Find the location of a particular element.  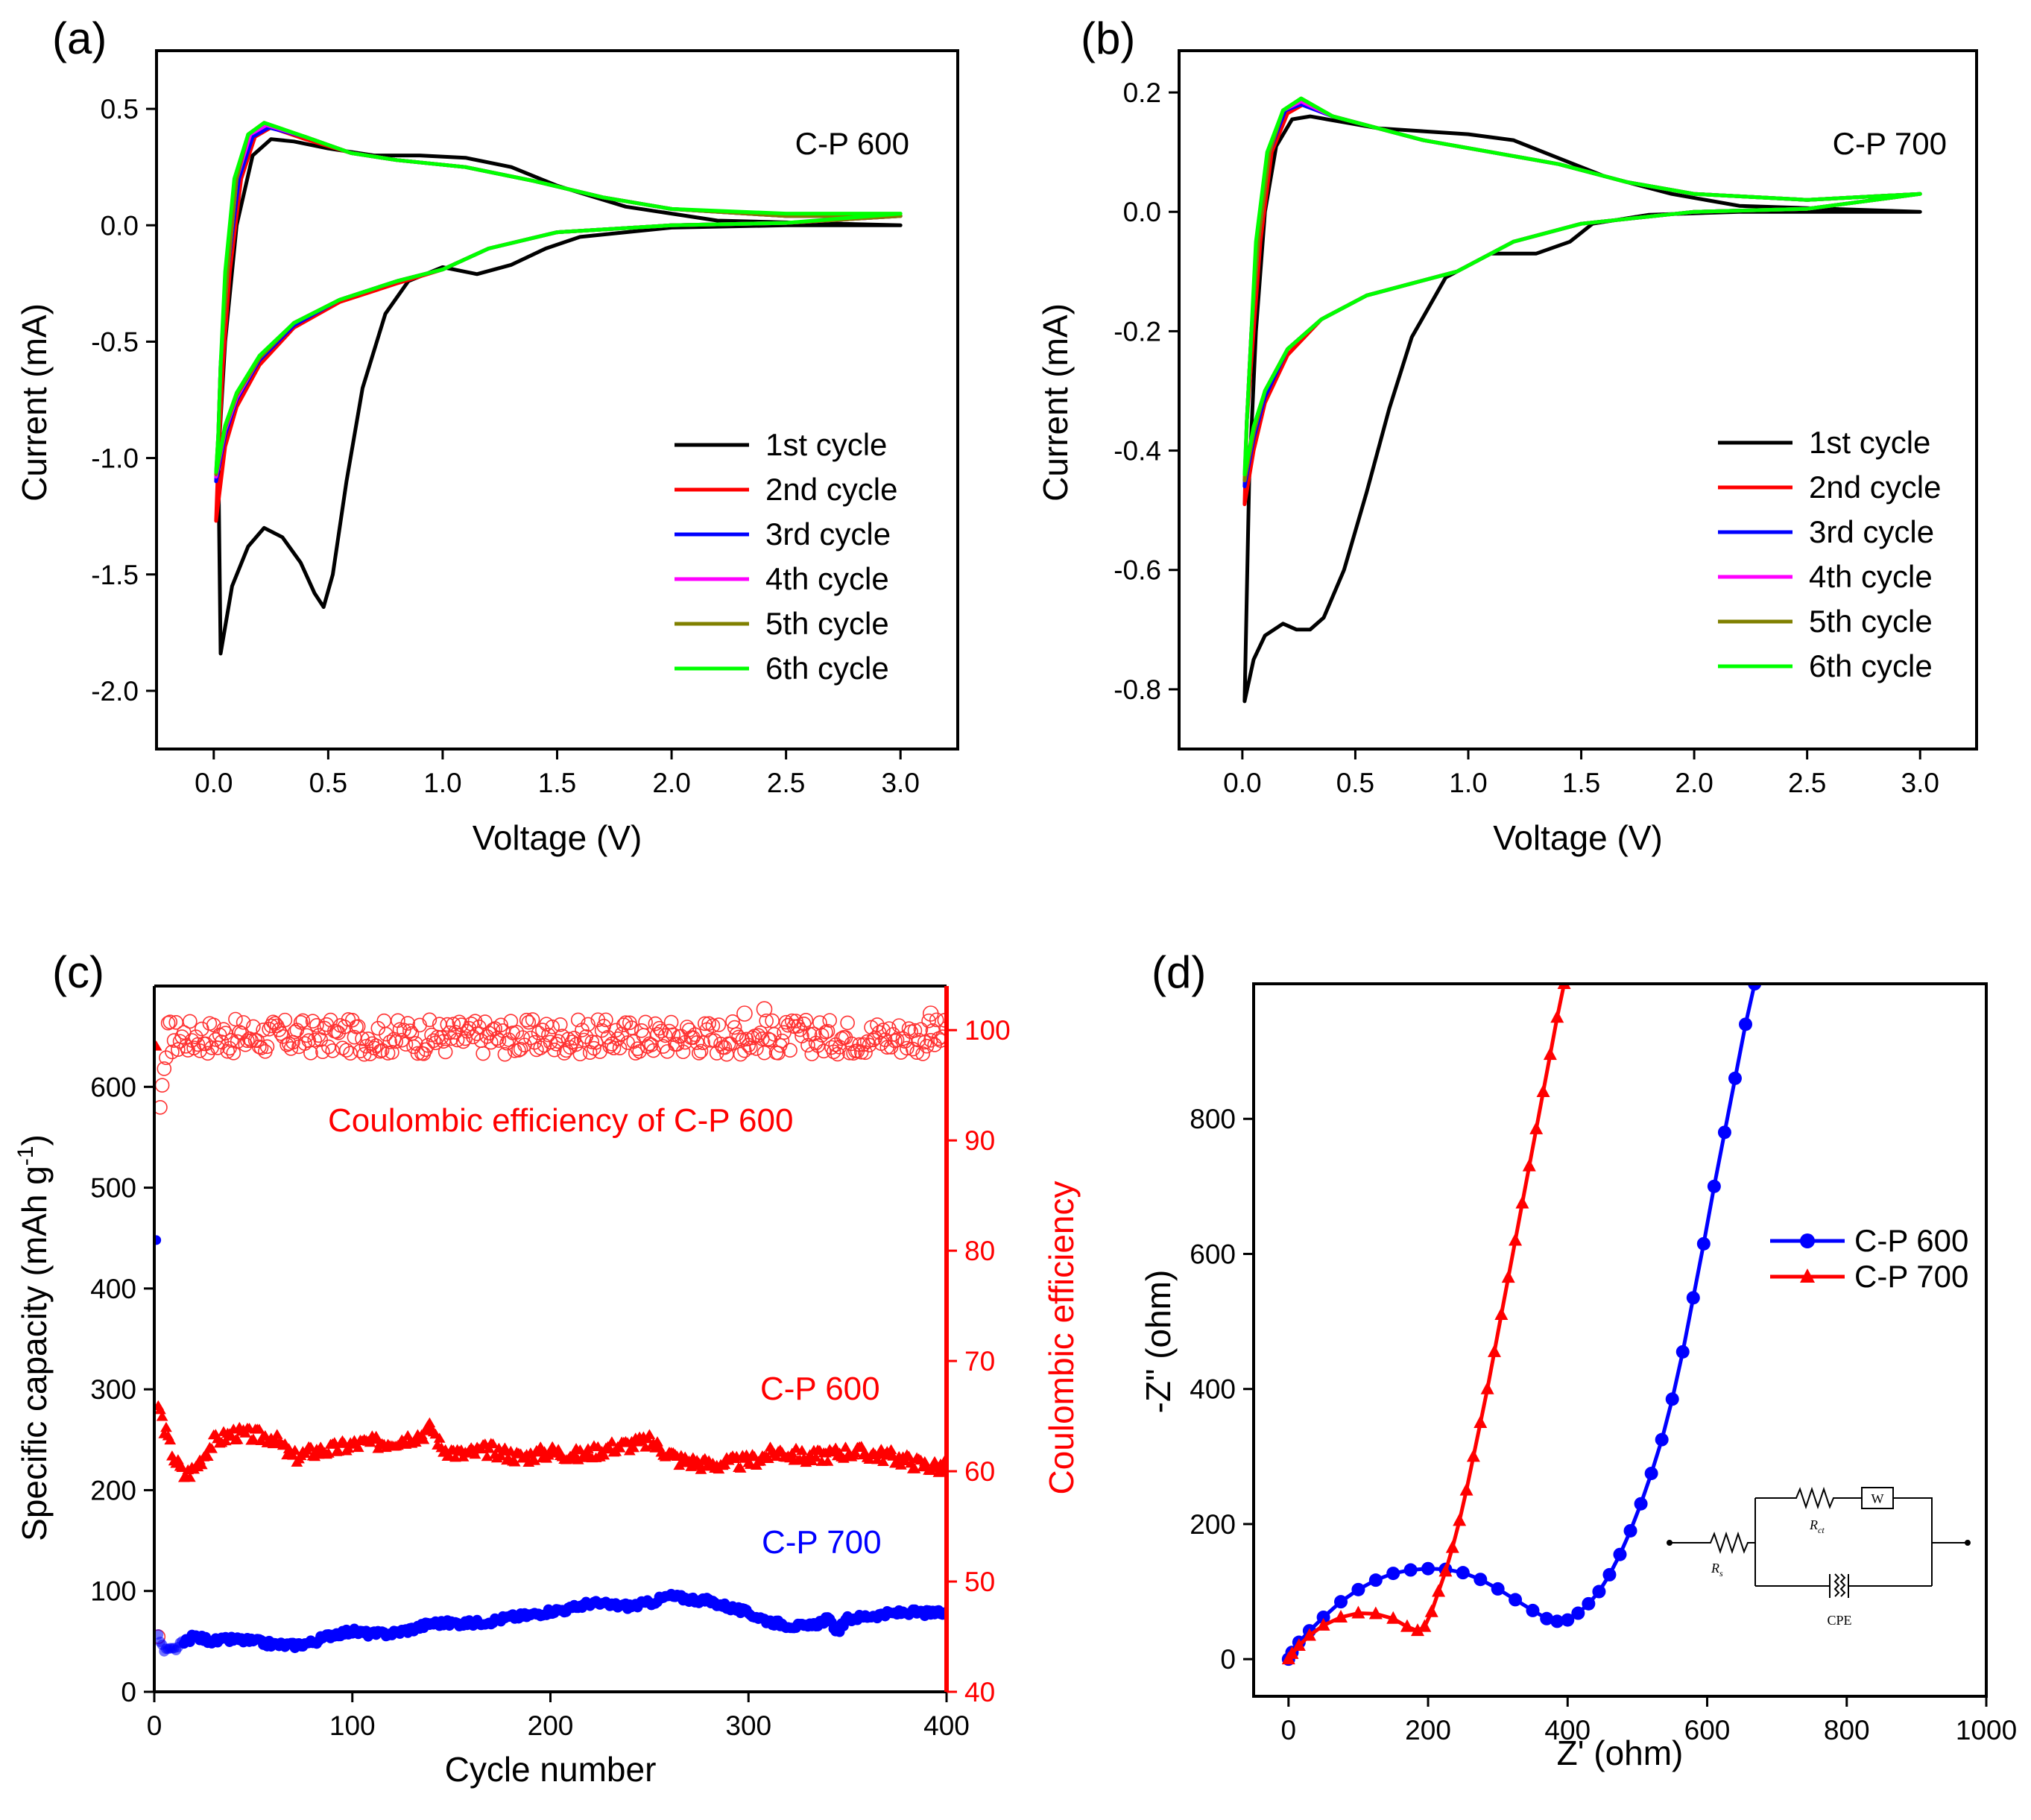

b-xtick-label-2: 1.0 is located at coordinates (1468, 783).